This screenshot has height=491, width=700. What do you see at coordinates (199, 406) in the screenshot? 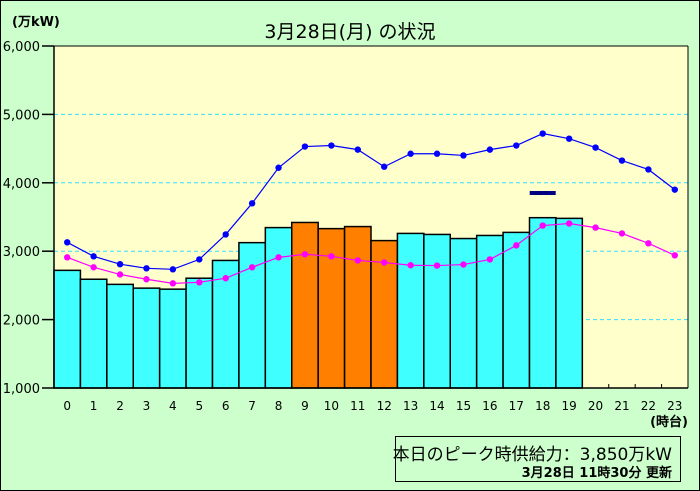
I see `x-tick-label: 5` at bounding box center [199, 406].